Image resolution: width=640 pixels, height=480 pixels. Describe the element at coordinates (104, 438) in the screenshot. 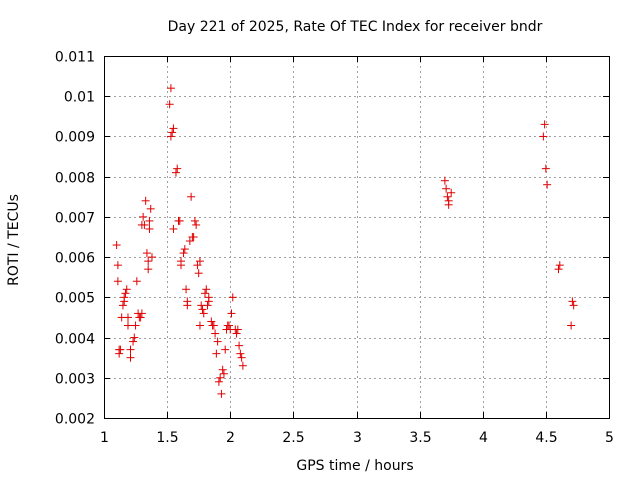

I see `x-tick-label: 1` at that location.